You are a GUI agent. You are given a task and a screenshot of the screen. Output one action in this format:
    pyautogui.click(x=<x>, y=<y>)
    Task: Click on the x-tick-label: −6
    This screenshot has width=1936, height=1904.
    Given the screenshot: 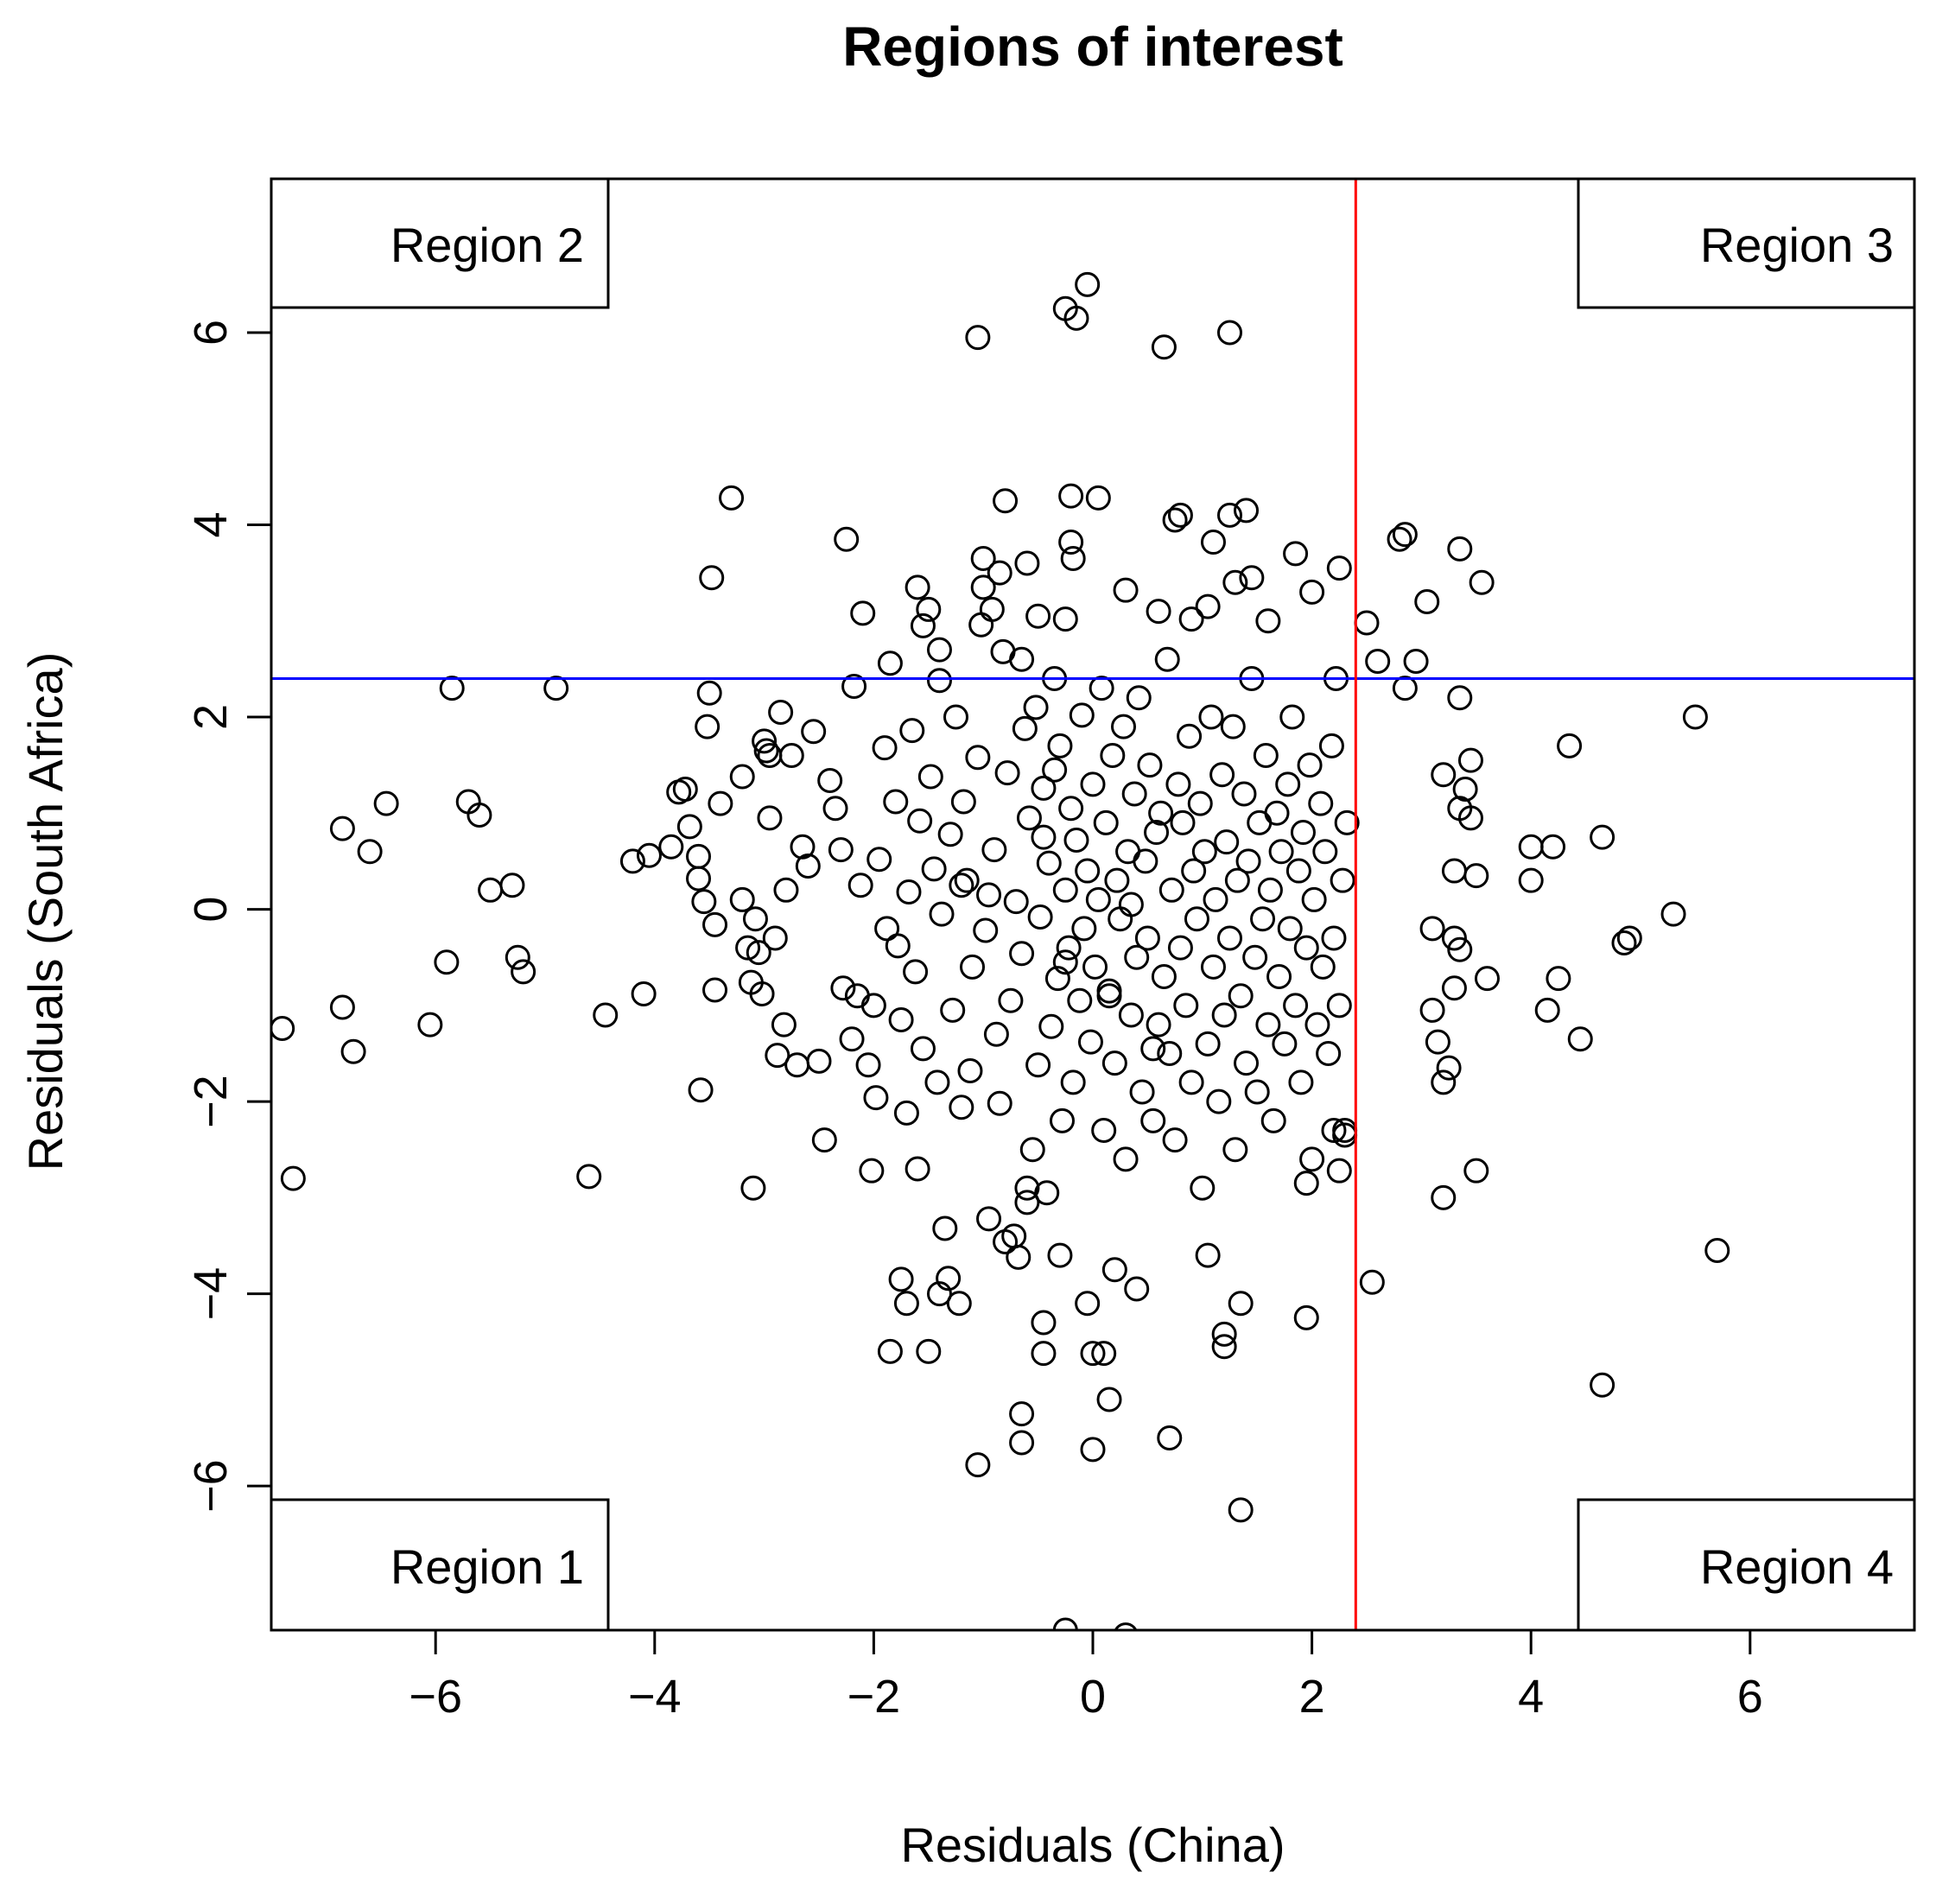 What is the action you would take?
    pyautogui.click(x=436, y=1697)
    